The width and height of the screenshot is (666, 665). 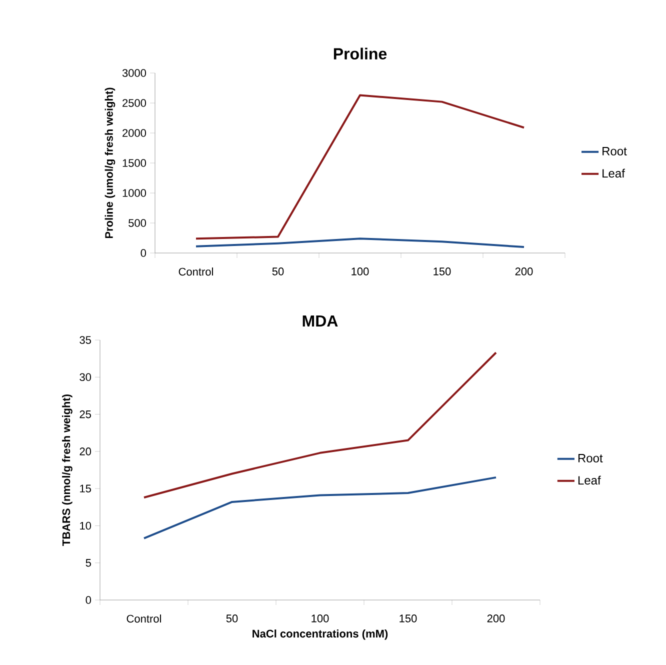 I want to click on y-tick-label: 25, so click(x=85, y=414).